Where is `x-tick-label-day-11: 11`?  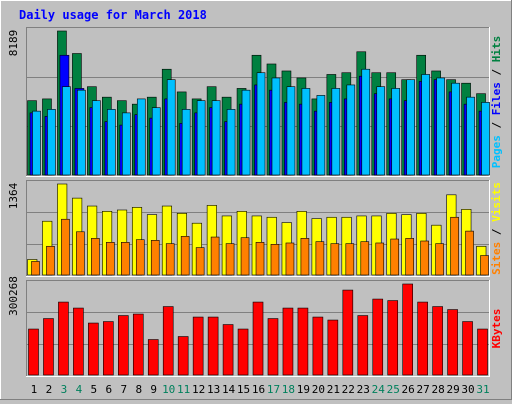
x-tick-label-day-11: 11 is located at coordinates (183, 389).